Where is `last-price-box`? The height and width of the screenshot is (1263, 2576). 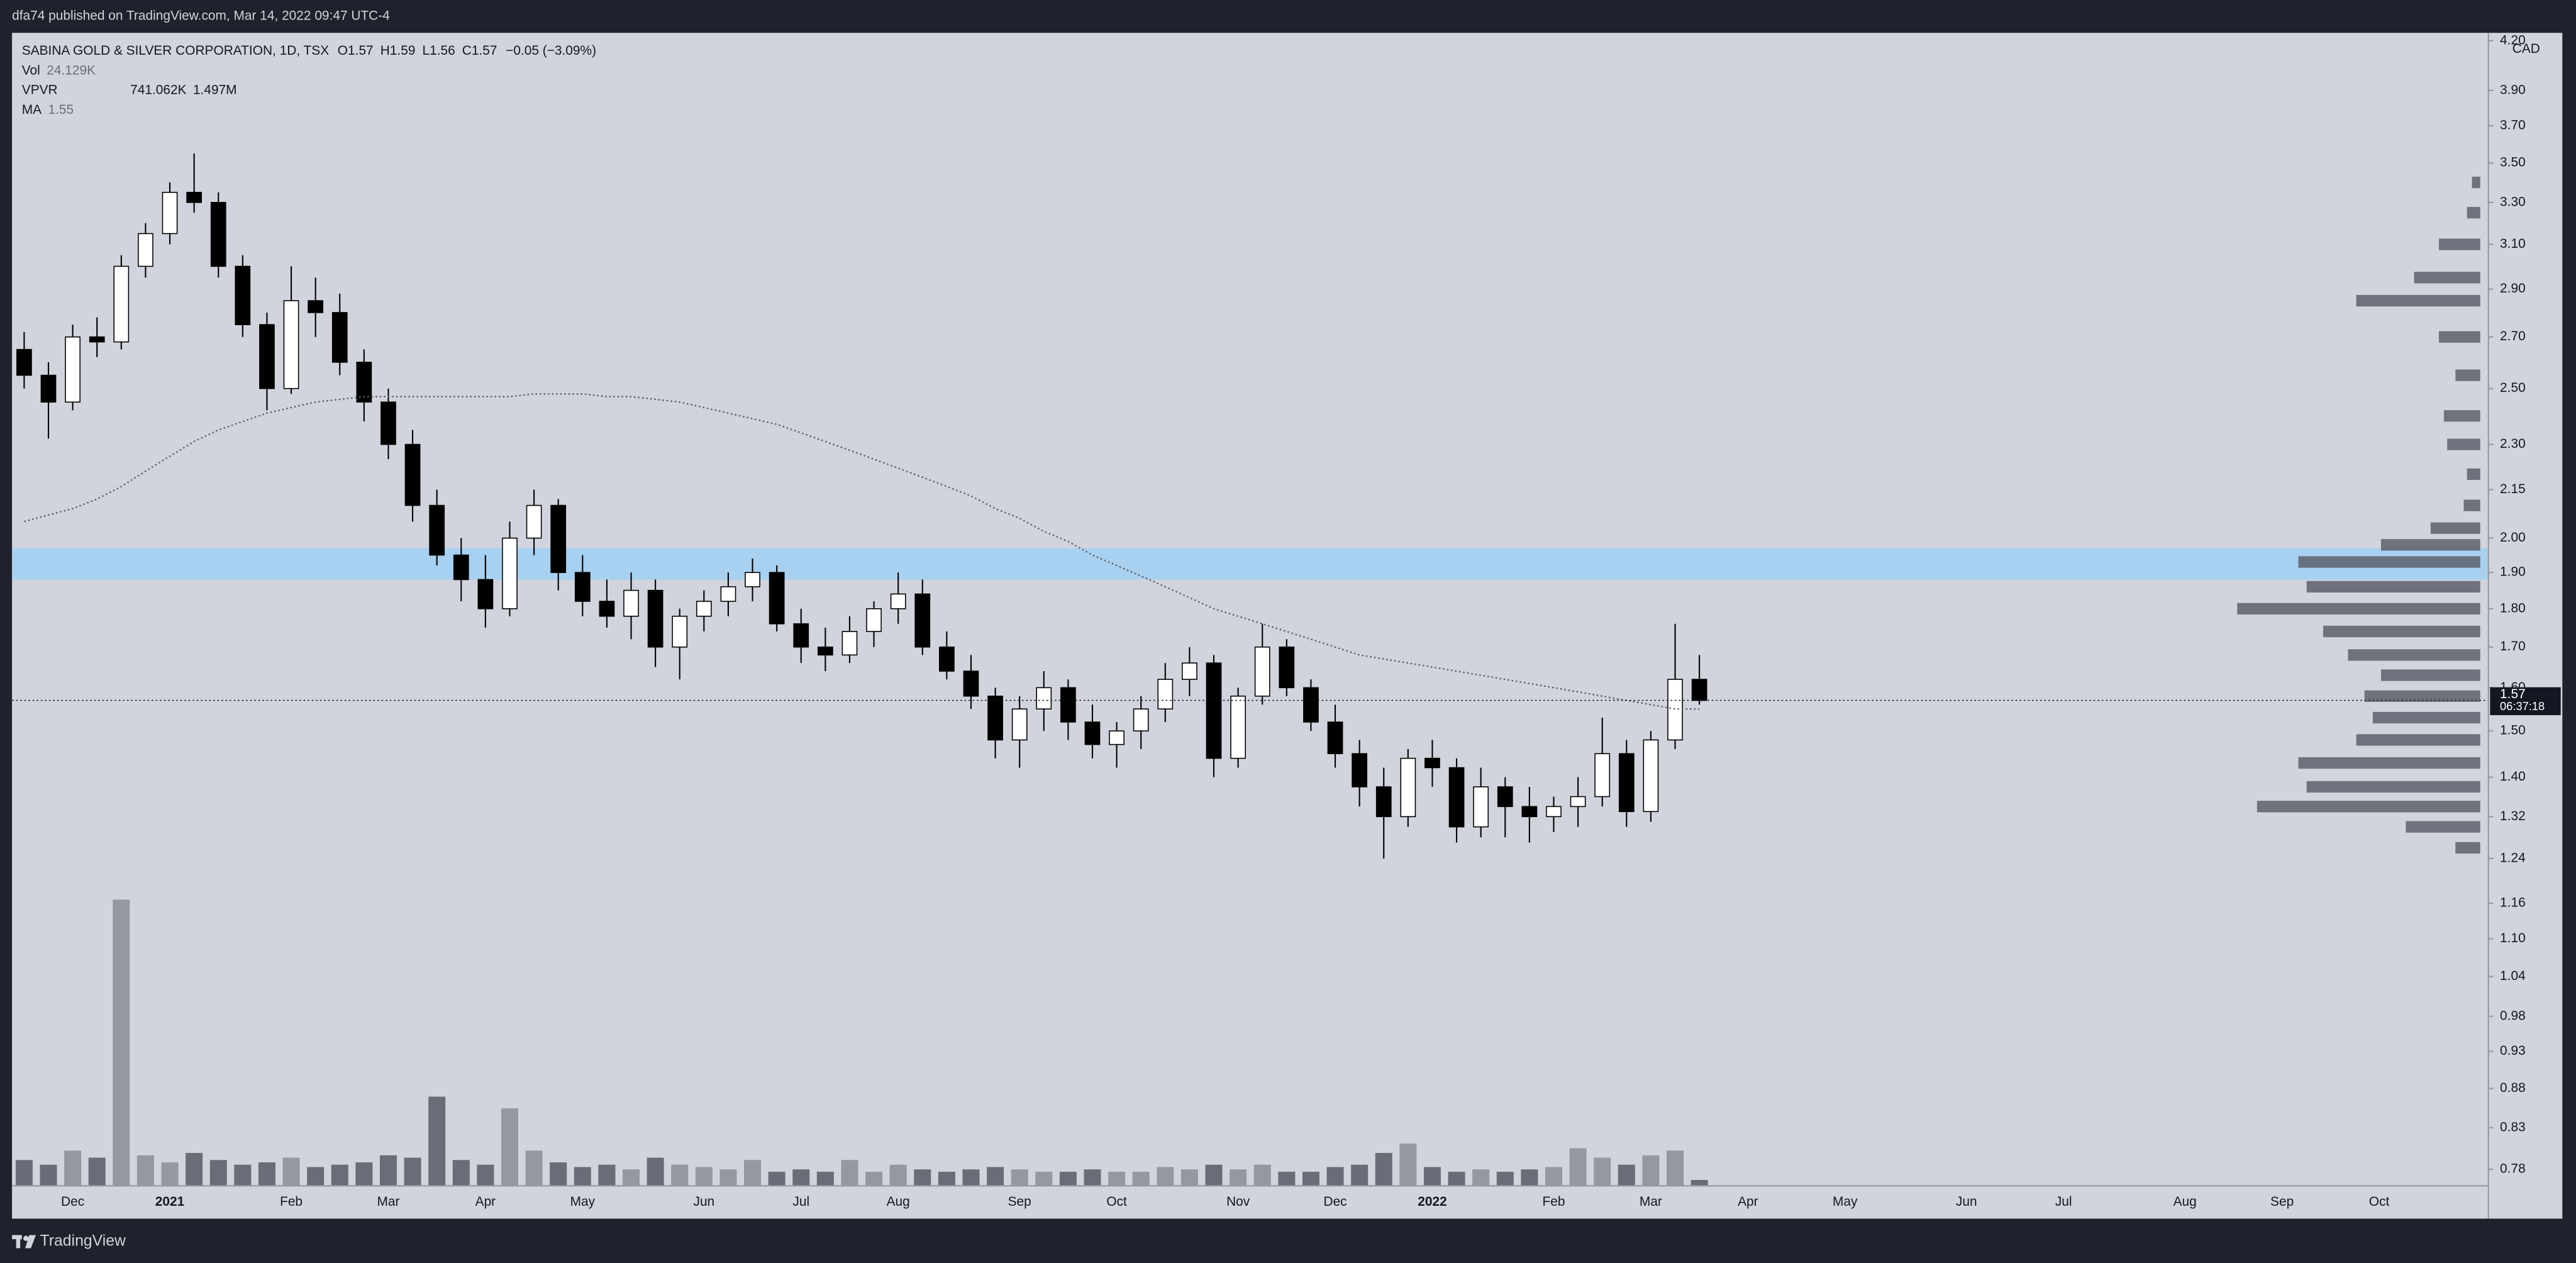 last-price-box is located at coordinates (2525, 701).